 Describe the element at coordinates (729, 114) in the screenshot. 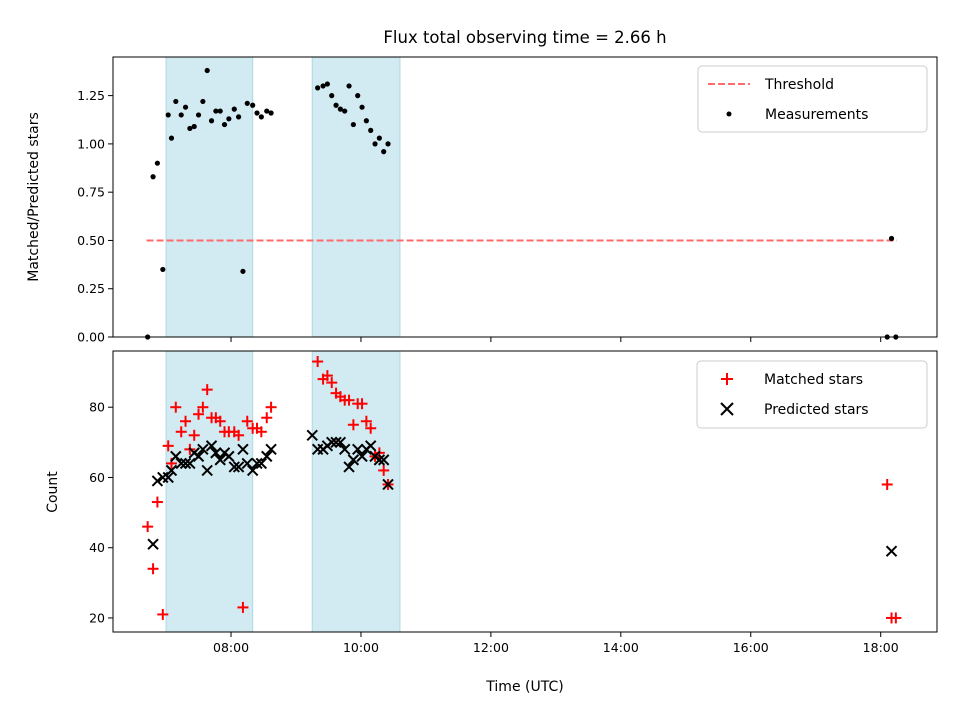

I see `legend-measurements-swatch` at that location.